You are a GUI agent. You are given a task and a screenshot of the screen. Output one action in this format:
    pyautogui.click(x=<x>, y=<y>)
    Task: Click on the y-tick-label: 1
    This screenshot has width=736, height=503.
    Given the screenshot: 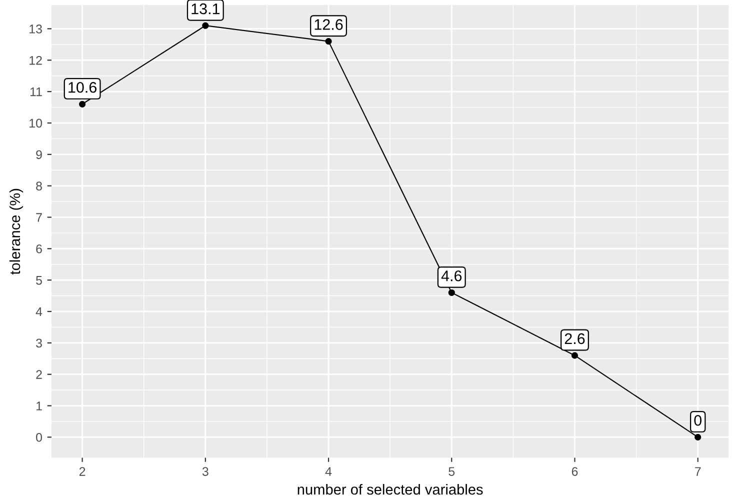 What is the action you would take?
    pyautogui.click(x=39, y=406)
    